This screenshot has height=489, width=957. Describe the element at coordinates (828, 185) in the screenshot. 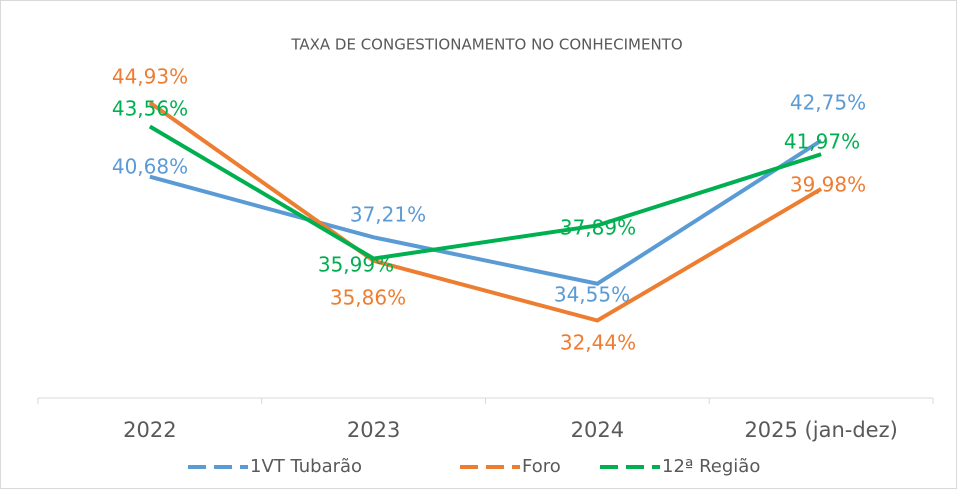

I see `data-label: 39,98%` at that location.